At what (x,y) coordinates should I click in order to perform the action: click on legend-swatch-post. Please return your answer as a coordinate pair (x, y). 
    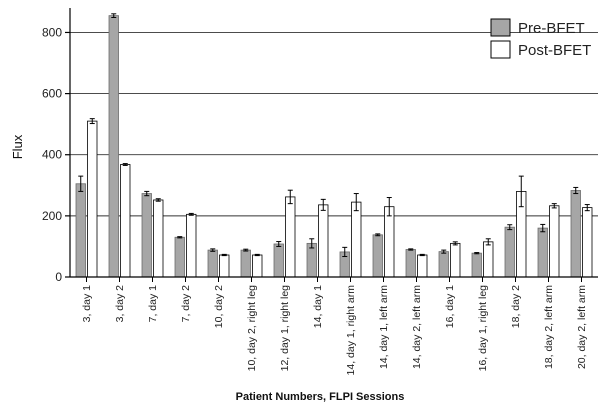
    Looking at the image, I should click on (500, 49).